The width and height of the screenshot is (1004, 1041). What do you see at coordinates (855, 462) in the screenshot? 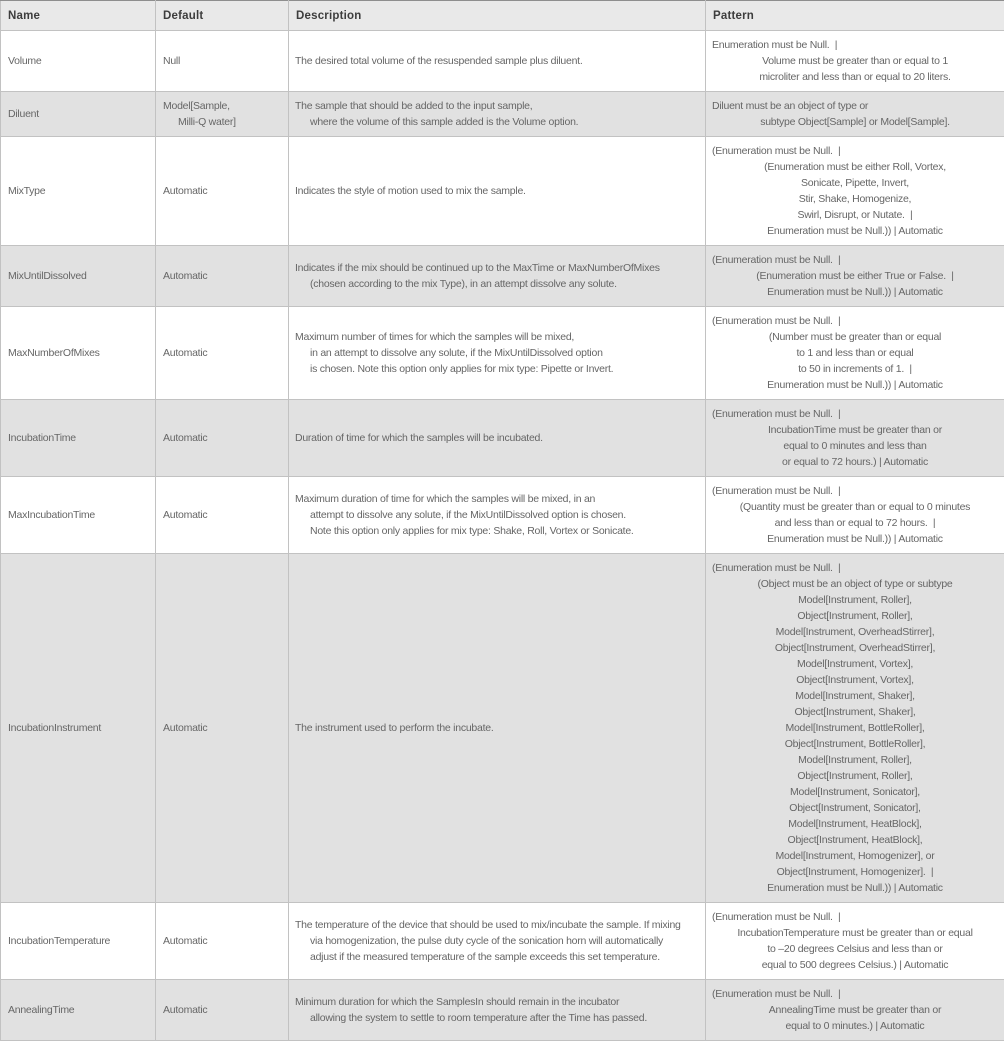
I see `text-line: or equal to 72 hours.) | Automatic` at bounding box center [855, 462].